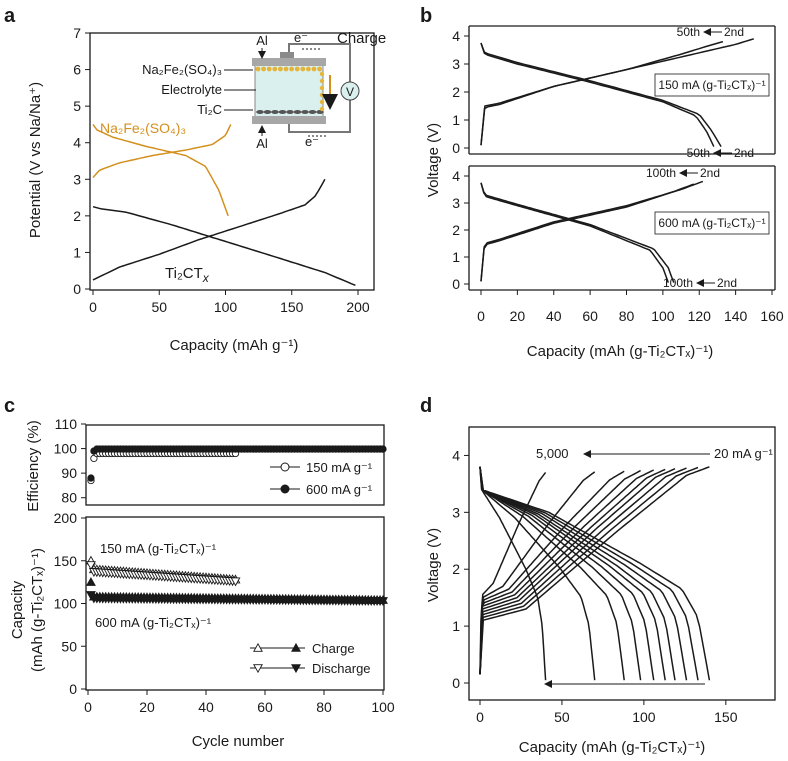  What do you see at coordinates (661, 173) in the screenshot?
I see `charge-label-first-b1: 100th` at bounding box center [661, 173].